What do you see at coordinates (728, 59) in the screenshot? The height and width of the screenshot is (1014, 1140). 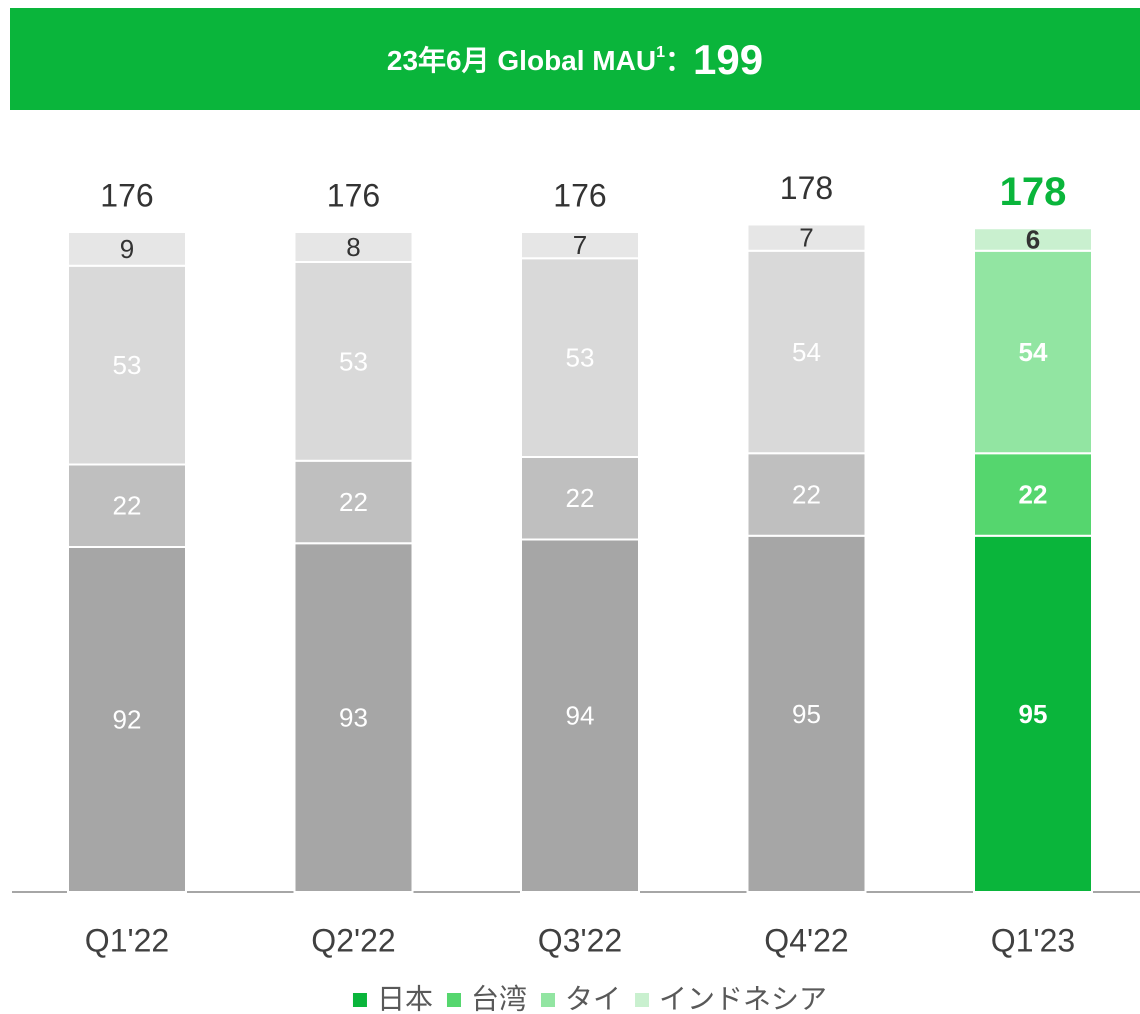 I see `banner-value: 199` at bounding box center [728, 59].